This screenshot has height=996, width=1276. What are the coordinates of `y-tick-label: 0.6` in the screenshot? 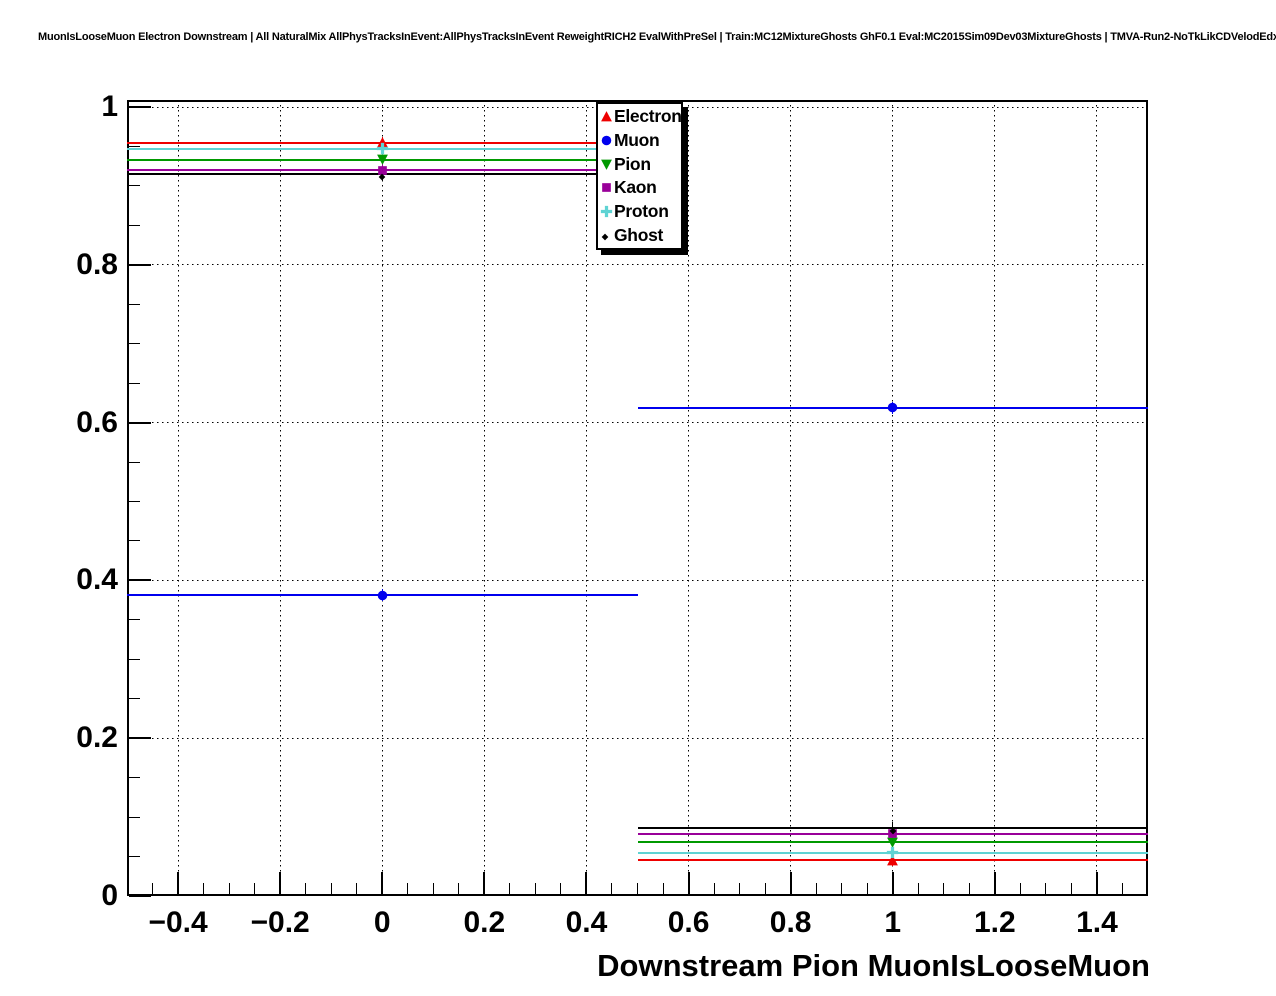 It's located at (97, 422).